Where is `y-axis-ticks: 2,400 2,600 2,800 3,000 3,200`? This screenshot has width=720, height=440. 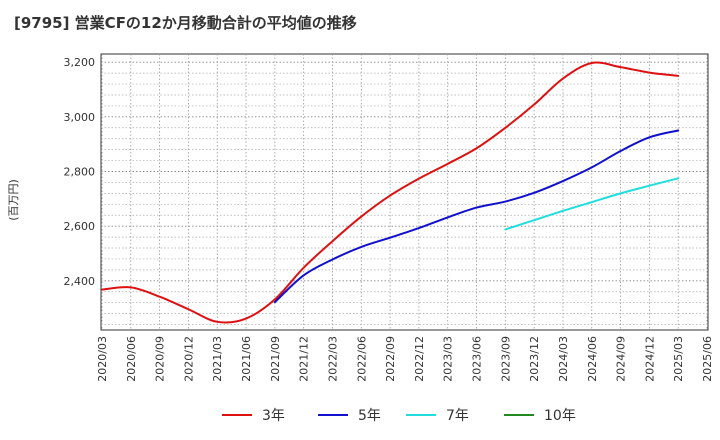
y-axis-ticks: 2,400 2,600 2,800 3,000 3,200 is located at coordinates (80, 172).